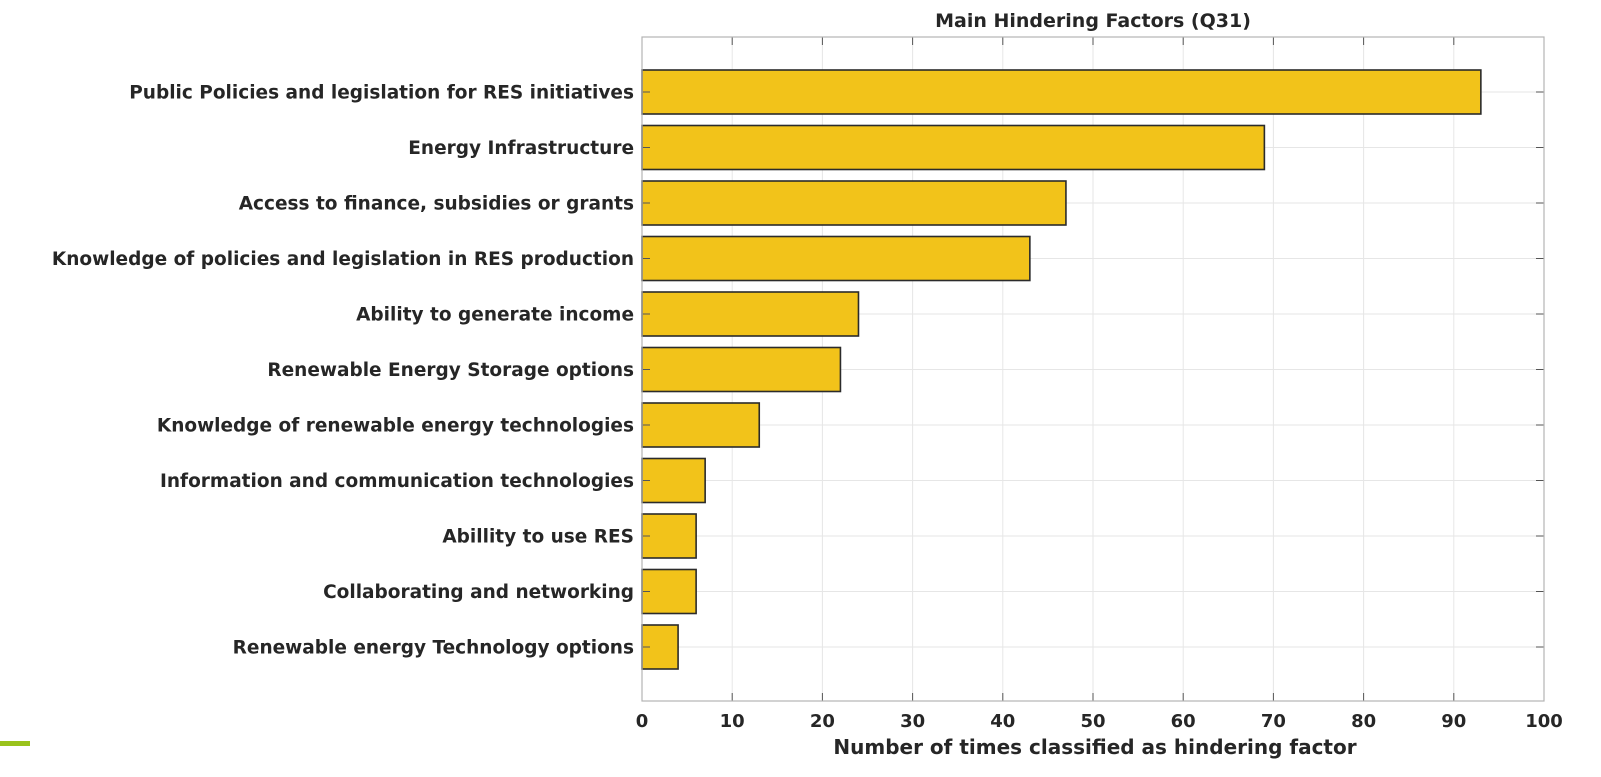  What do you see at coordinates (495, 315) in the screenshot?
I see `category-label: Ability to generate income` at bounding box center [495, 315].